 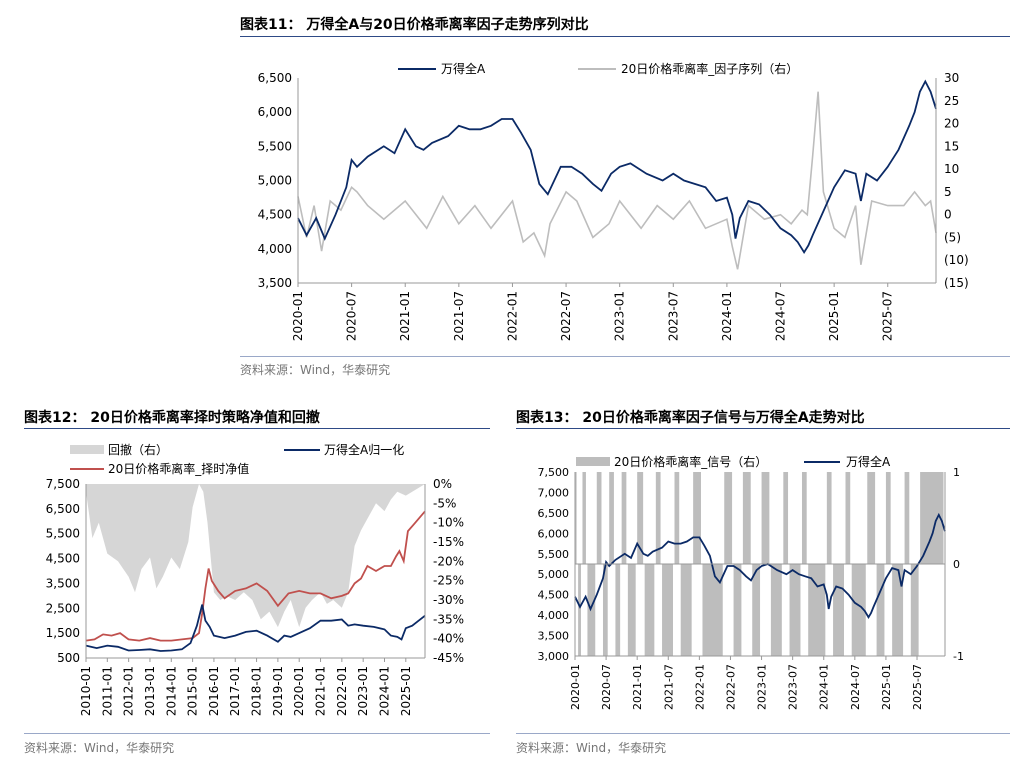 I want to click on fig11-series-factor-line, so click(x=617, y=180).